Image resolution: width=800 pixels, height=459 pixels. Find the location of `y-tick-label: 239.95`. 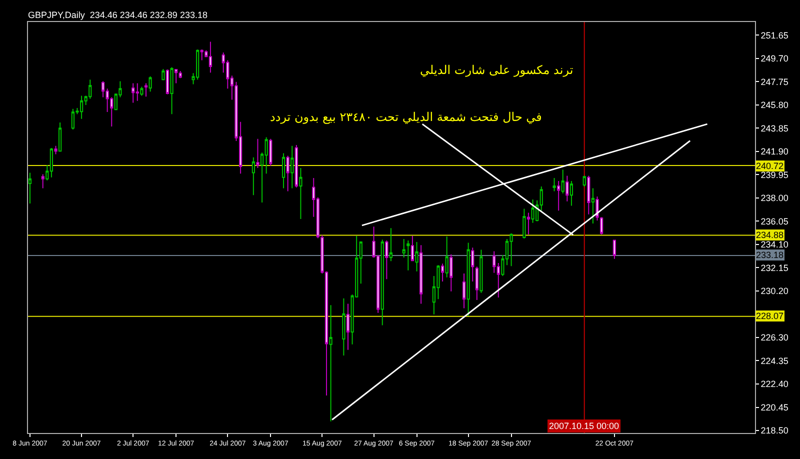

y-tick-label: 239.95 is located at coordinates (774, 175).